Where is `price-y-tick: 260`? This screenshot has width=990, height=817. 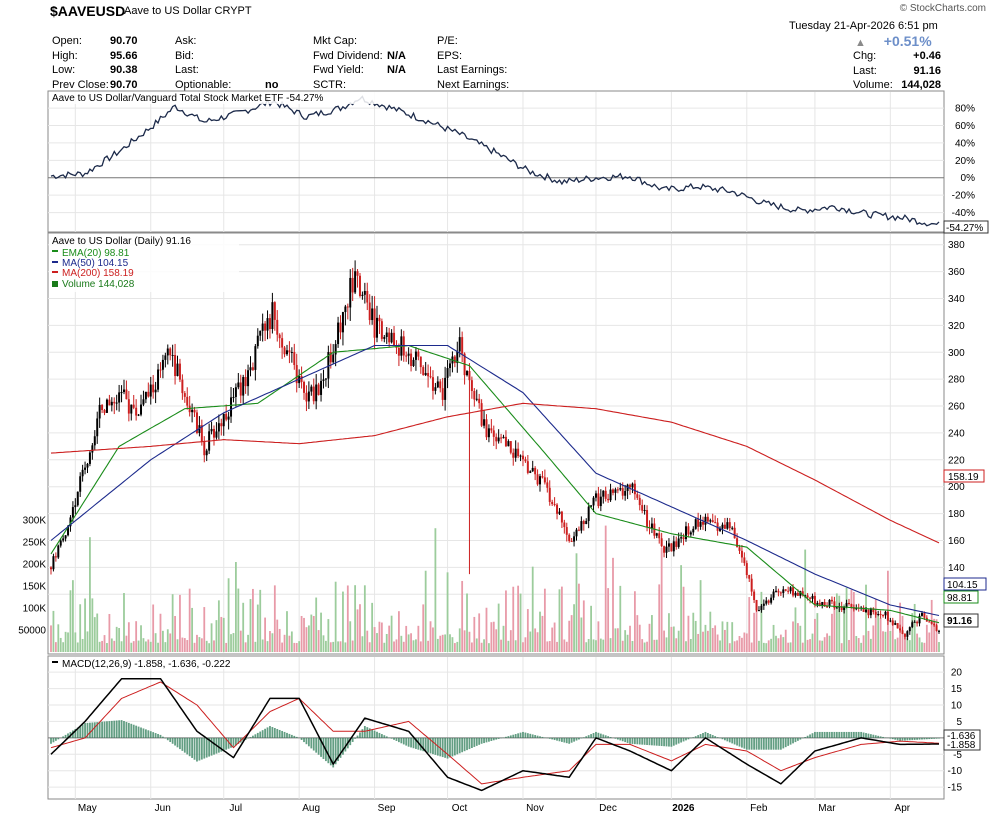 price-y-tick: 260 is located at coordinates (956, 407).